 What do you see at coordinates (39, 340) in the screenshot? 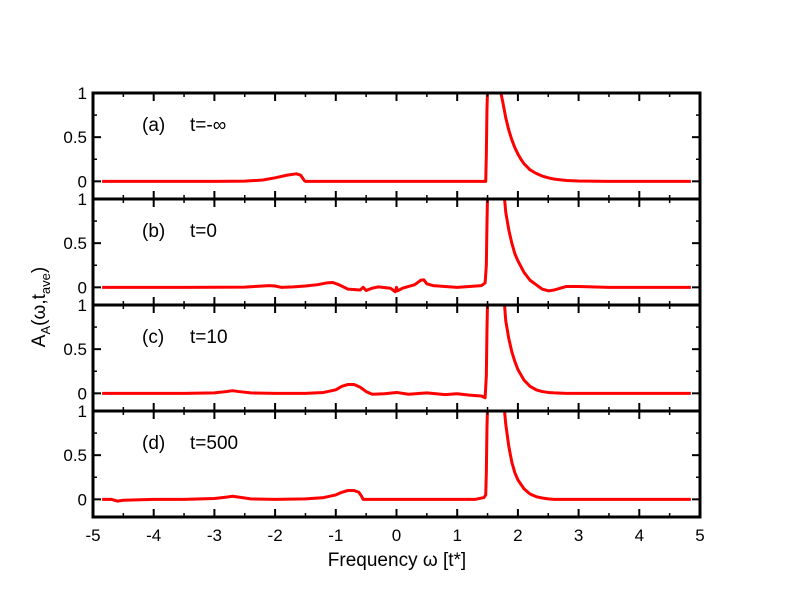
I see `y-axis-title-main: A` at bounding box center [39, 340].